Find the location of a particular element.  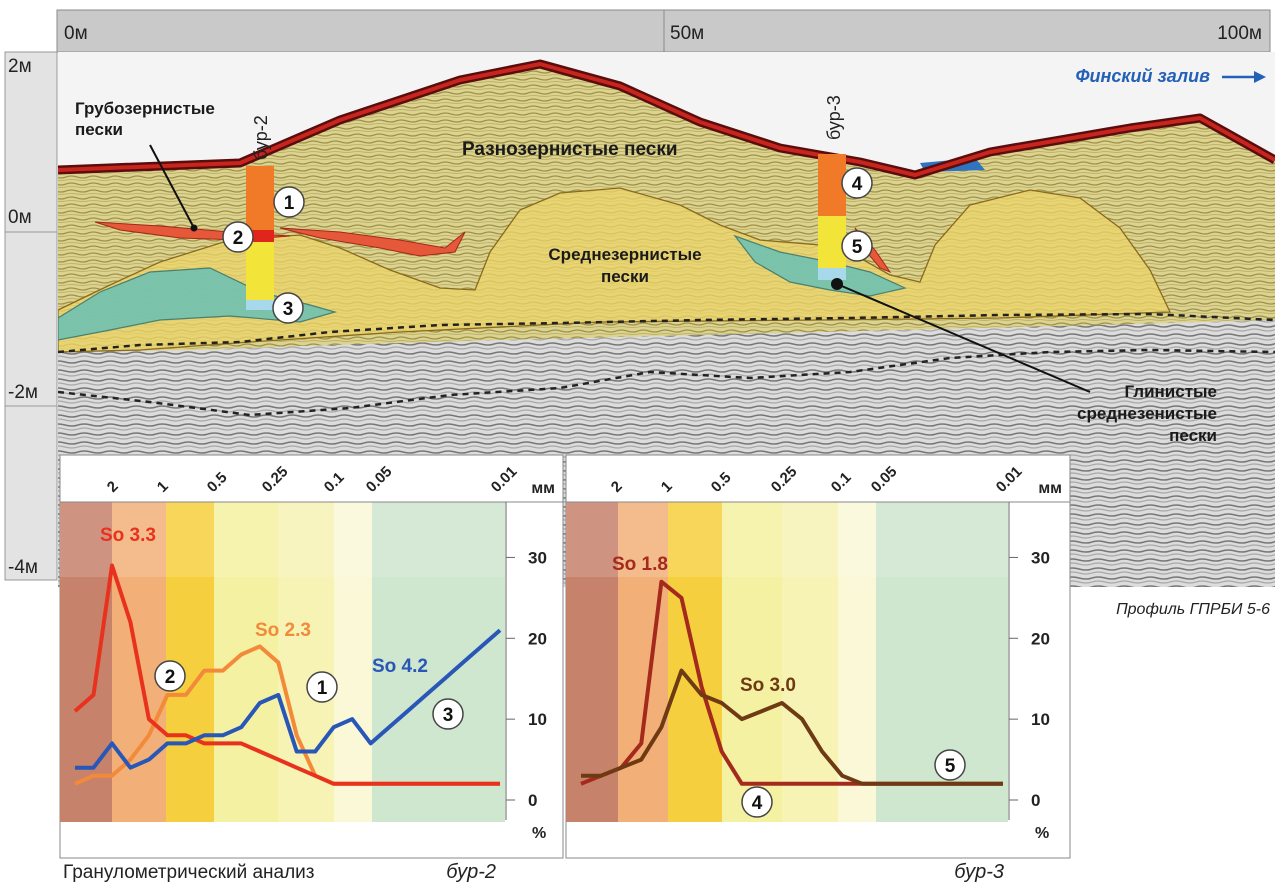

analysis-title: Гранулометрический анализ is located at coordinates (189, 872).